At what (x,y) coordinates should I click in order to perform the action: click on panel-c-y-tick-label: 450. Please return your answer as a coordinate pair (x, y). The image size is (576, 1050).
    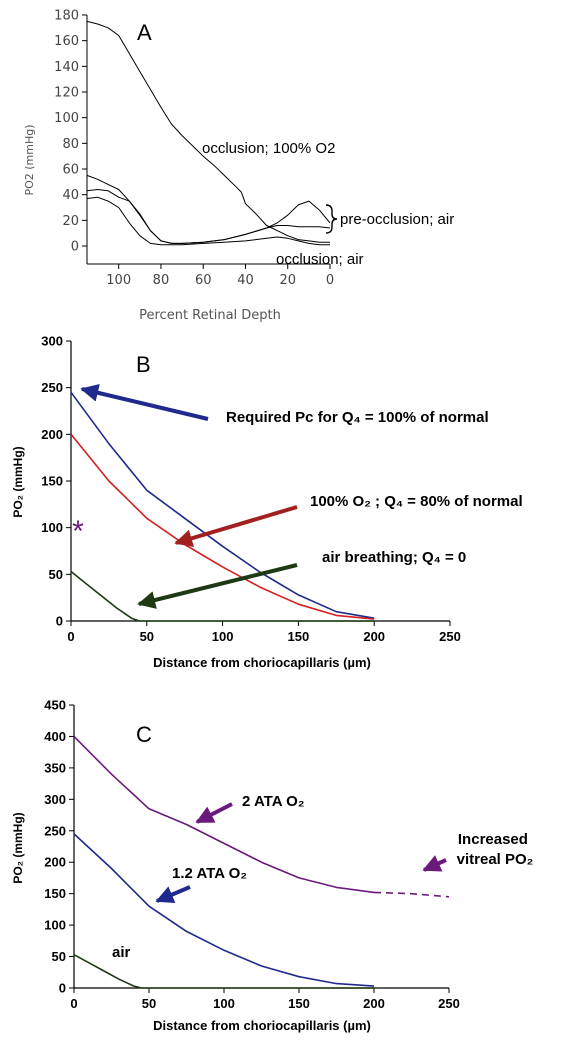
    Looking at the image, I should click on (55, 705).